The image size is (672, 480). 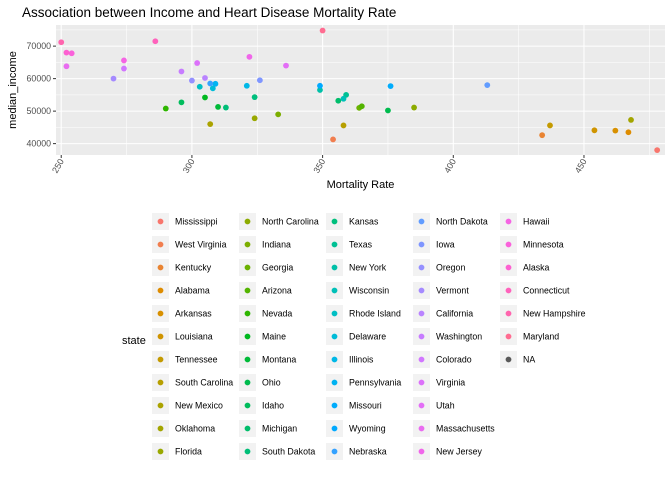 I want to click on data-point-missouri, so click(x=390, y=86).